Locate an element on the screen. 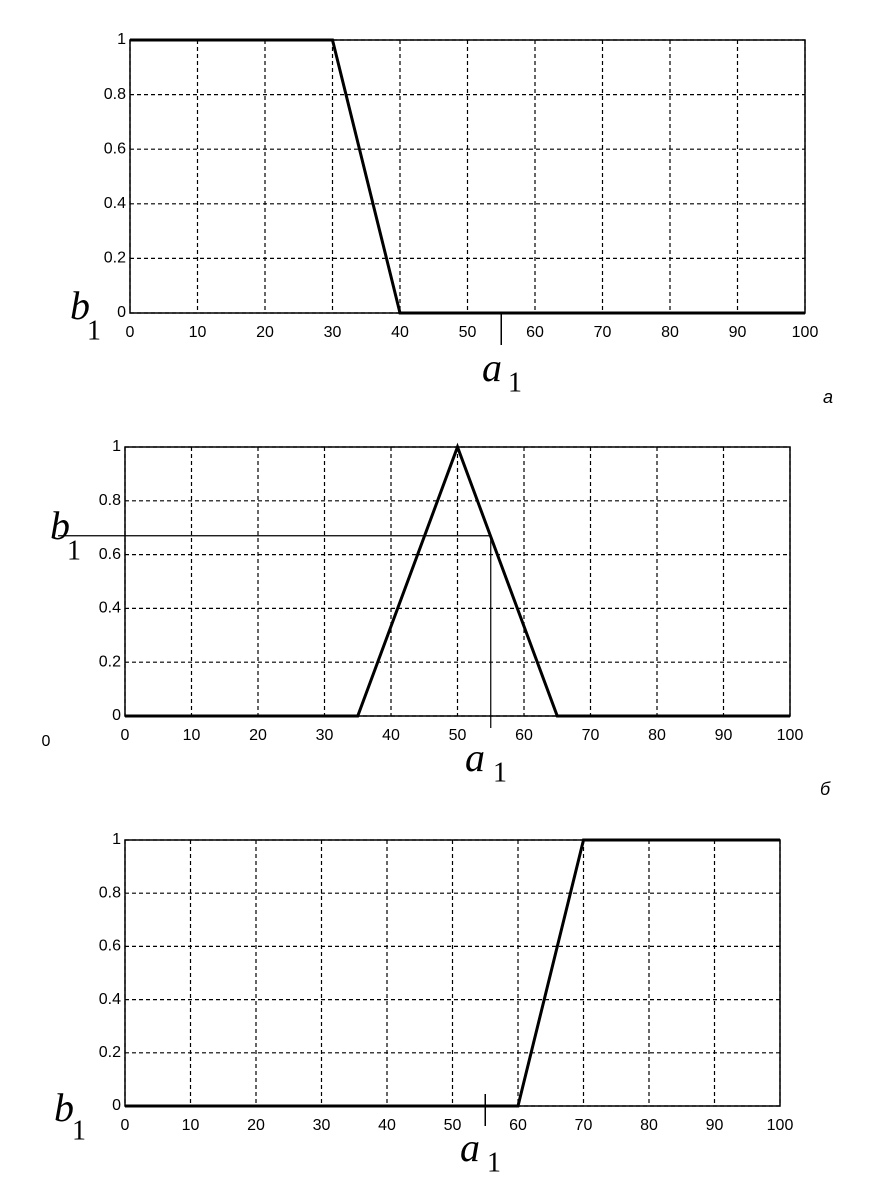 The width and height of the screenshot is (879, 1177). panel-label: а is located at coordinates (828, 397).